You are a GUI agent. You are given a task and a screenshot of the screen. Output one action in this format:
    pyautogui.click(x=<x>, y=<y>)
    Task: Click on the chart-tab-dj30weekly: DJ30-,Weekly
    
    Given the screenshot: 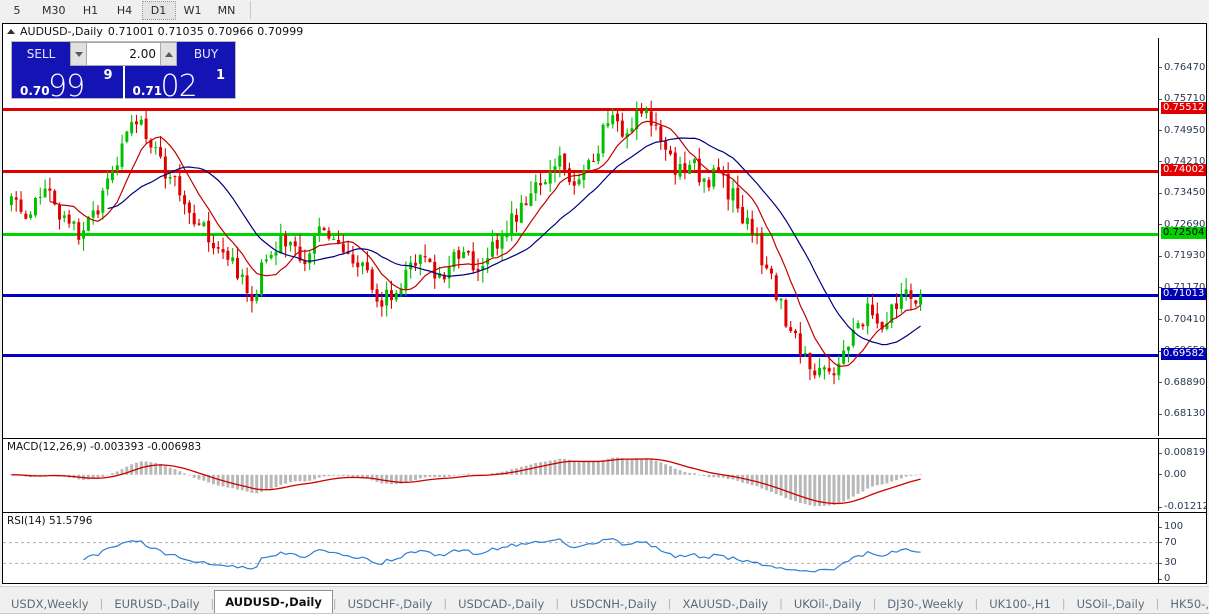 What is the action you would take?
    pyautogui.click(x=925, y=603)
    